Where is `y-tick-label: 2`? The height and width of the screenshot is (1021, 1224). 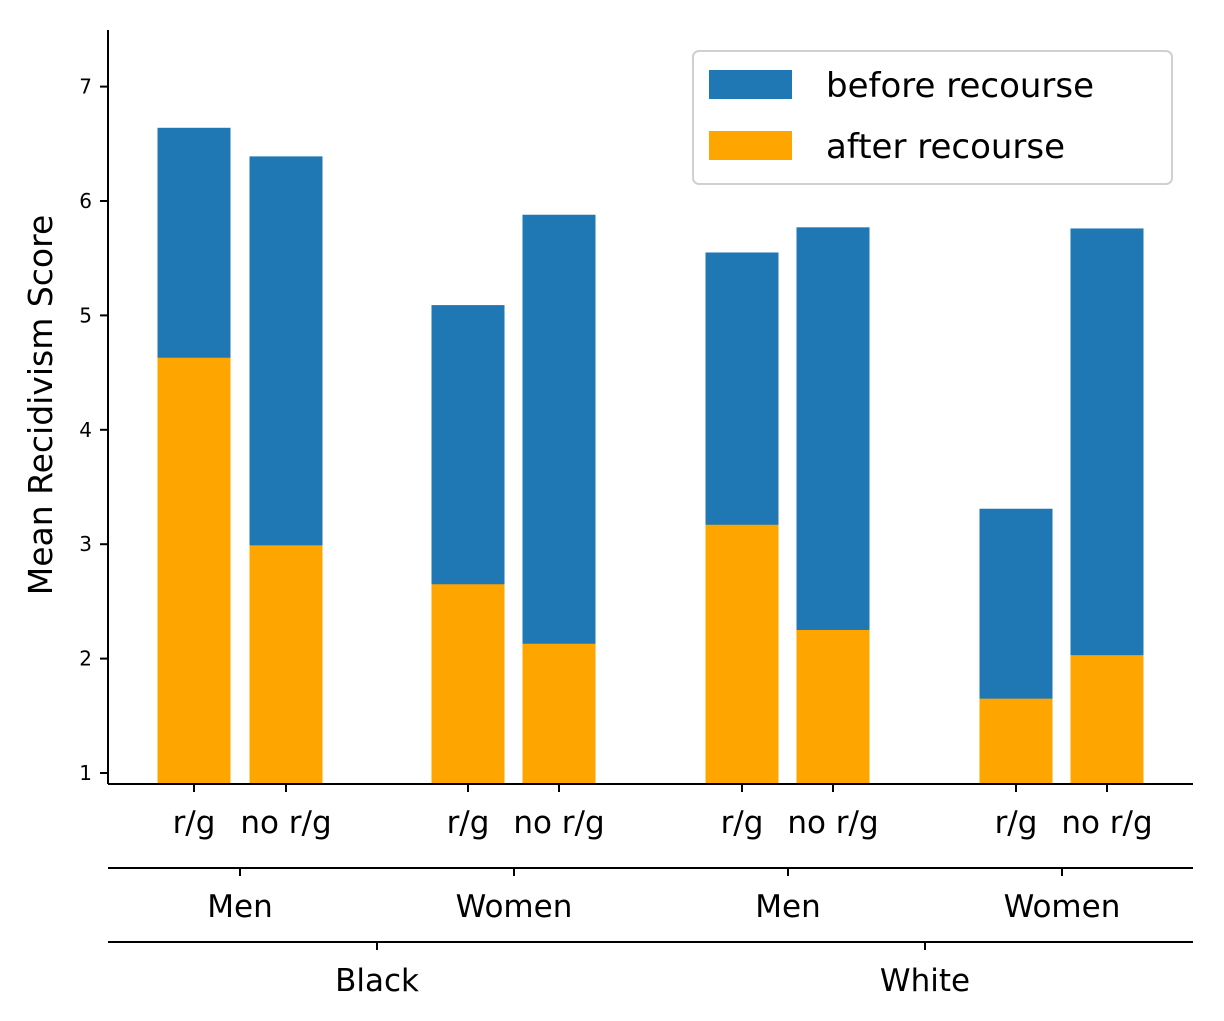
y-tick-label: 2 is located at coordinates (85, 659).